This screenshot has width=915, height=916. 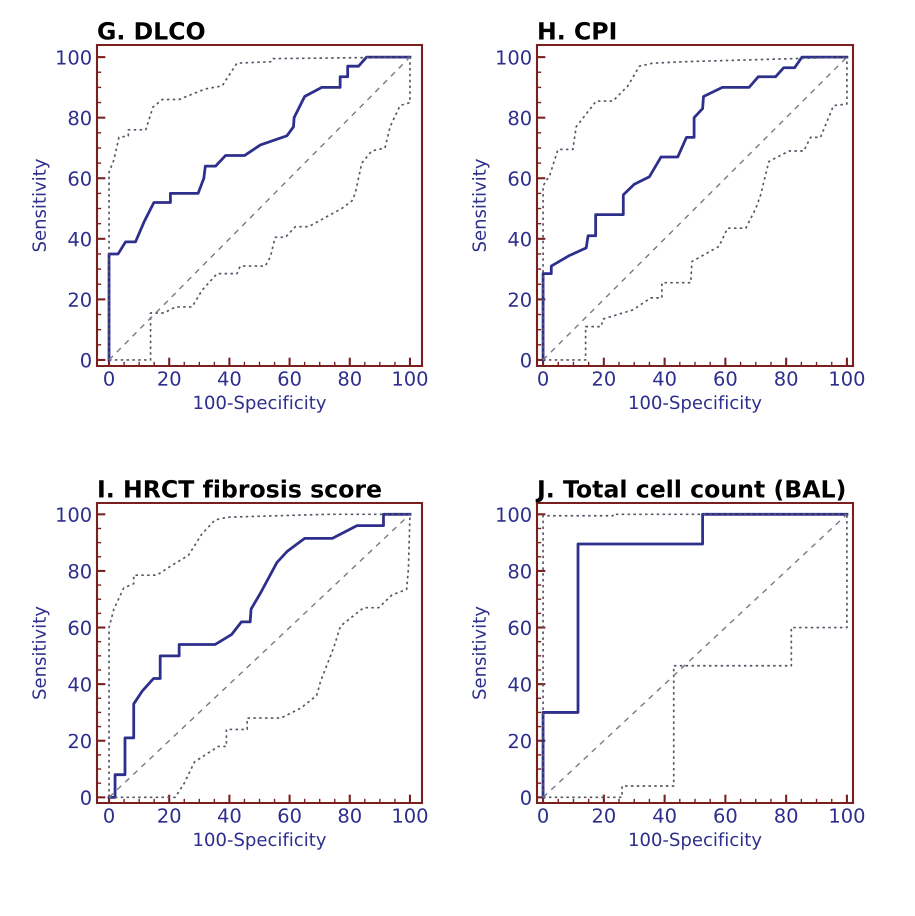 I want to click on chart-title: J. Total cell count (BAL), so click(x=690, y=491).